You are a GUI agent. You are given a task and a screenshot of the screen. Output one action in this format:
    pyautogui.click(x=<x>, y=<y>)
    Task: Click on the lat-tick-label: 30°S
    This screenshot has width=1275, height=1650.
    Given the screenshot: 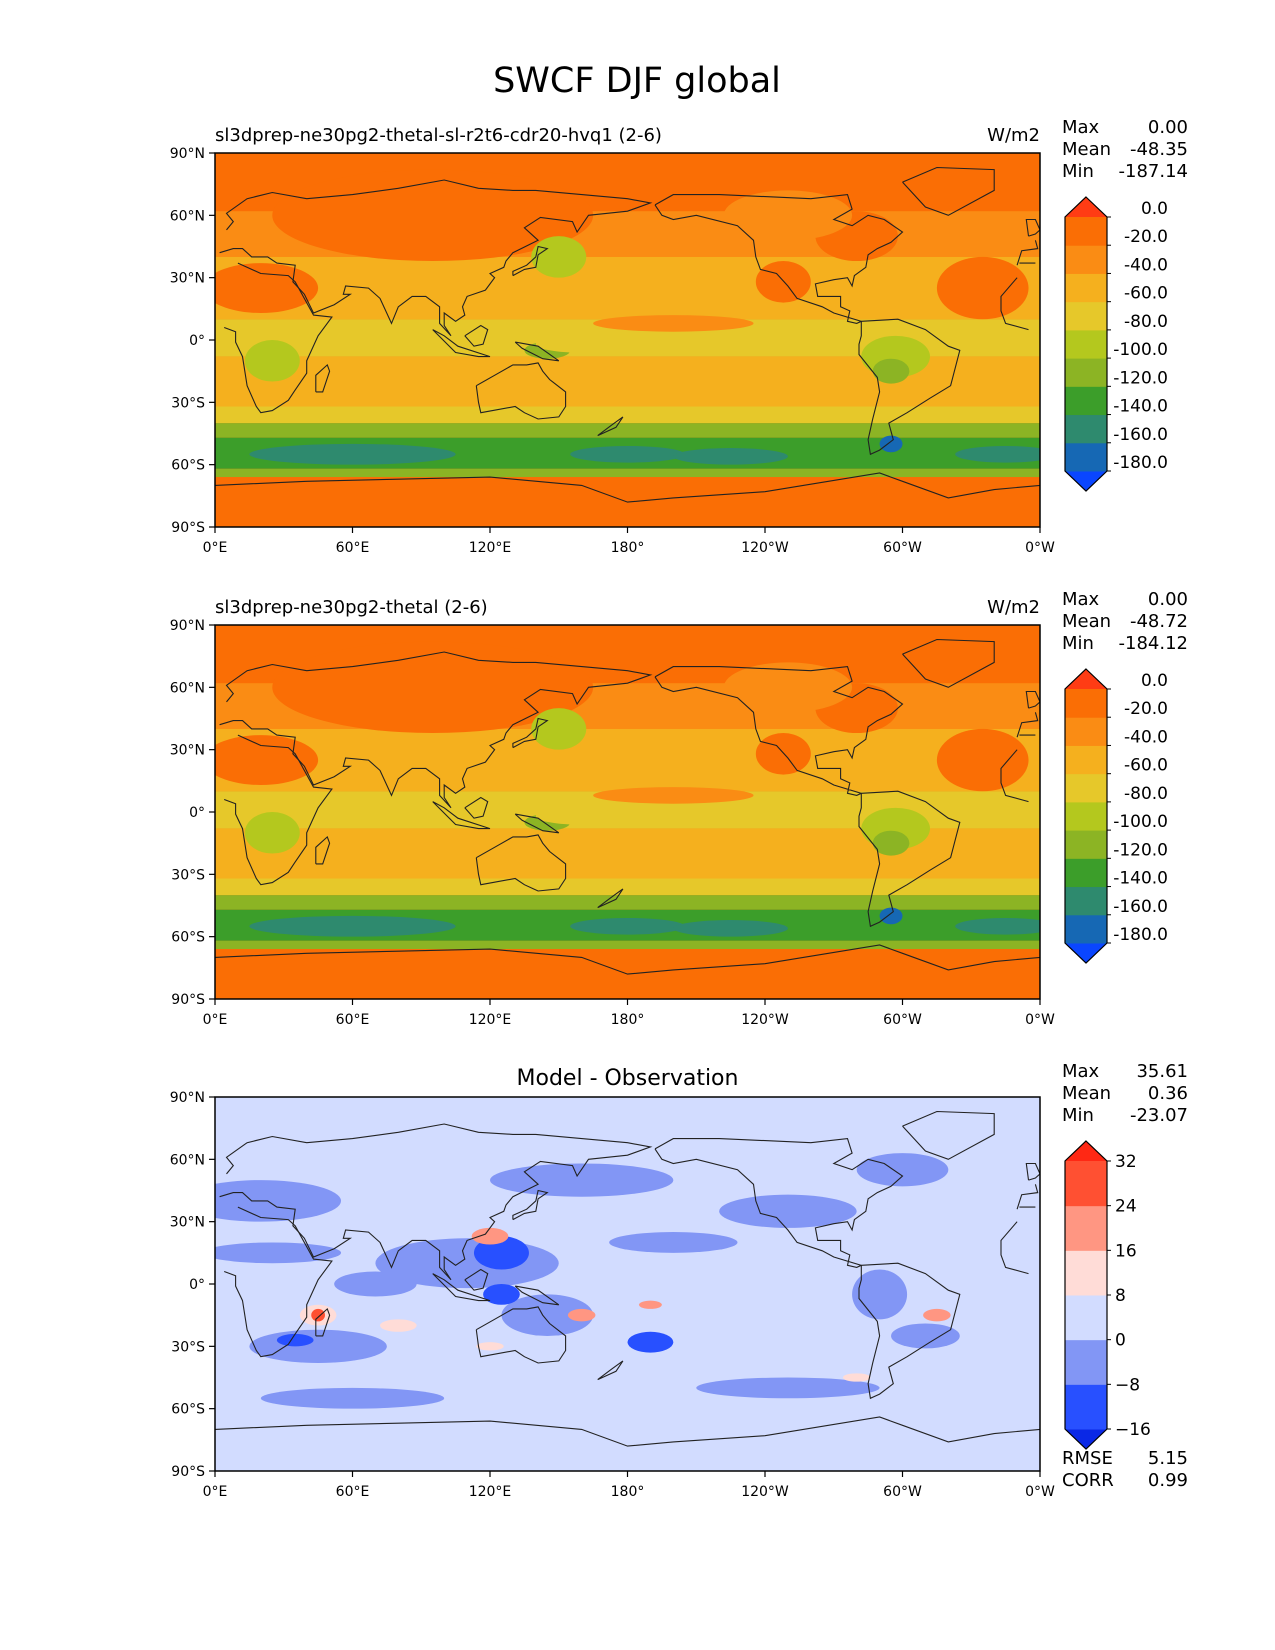 What is the action you would take?
    pyautogui.click(x=188, y=403)
    